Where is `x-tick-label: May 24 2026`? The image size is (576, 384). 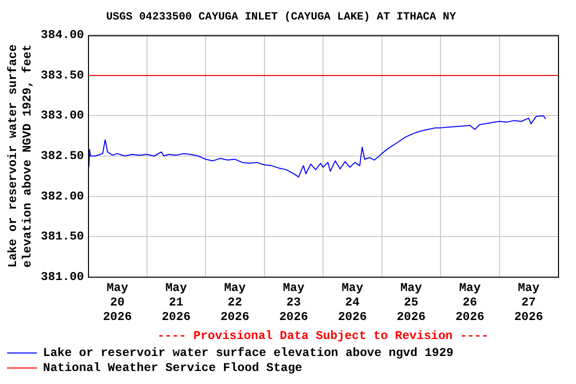 x-tick-label: May 24 2026 is located at coordinates (352, 302).